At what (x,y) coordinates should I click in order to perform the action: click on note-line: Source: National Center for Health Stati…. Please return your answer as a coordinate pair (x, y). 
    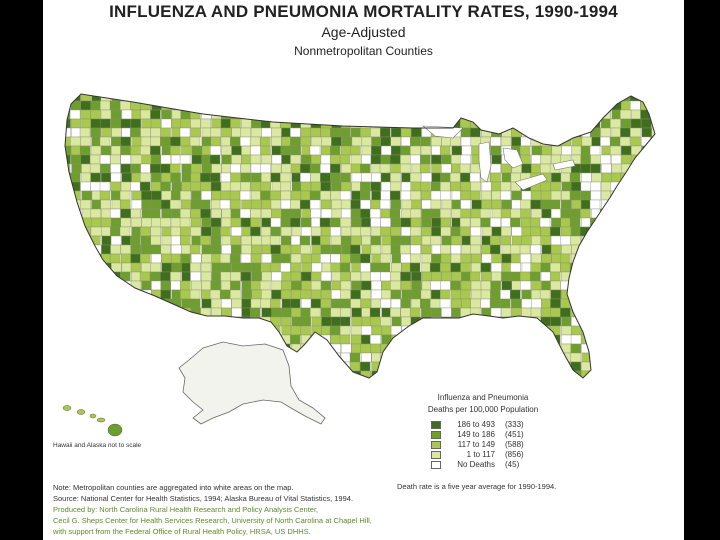
    Looking at the image, I should click on (203, 498).